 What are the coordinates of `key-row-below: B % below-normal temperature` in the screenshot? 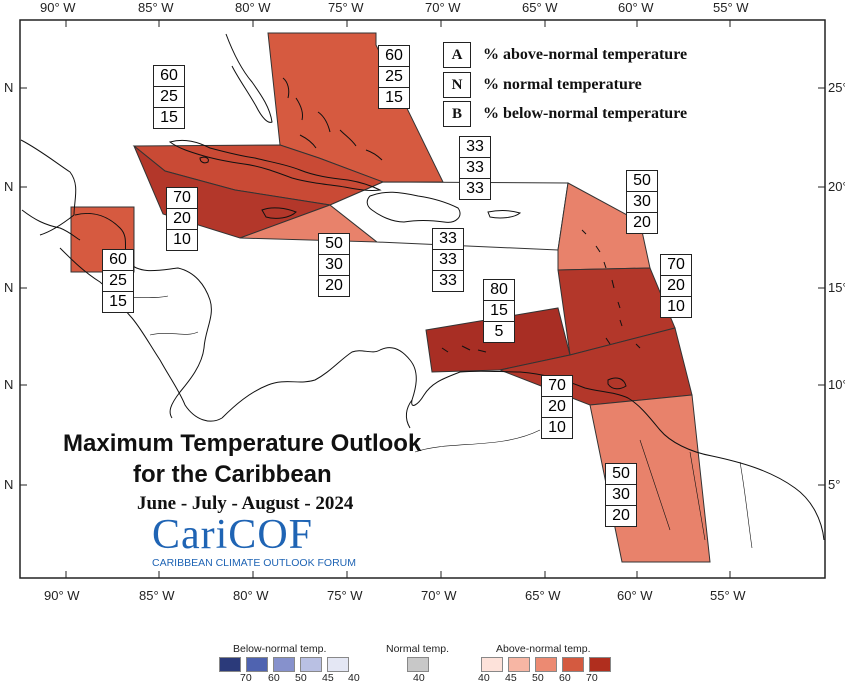 It's located at (565, 114).